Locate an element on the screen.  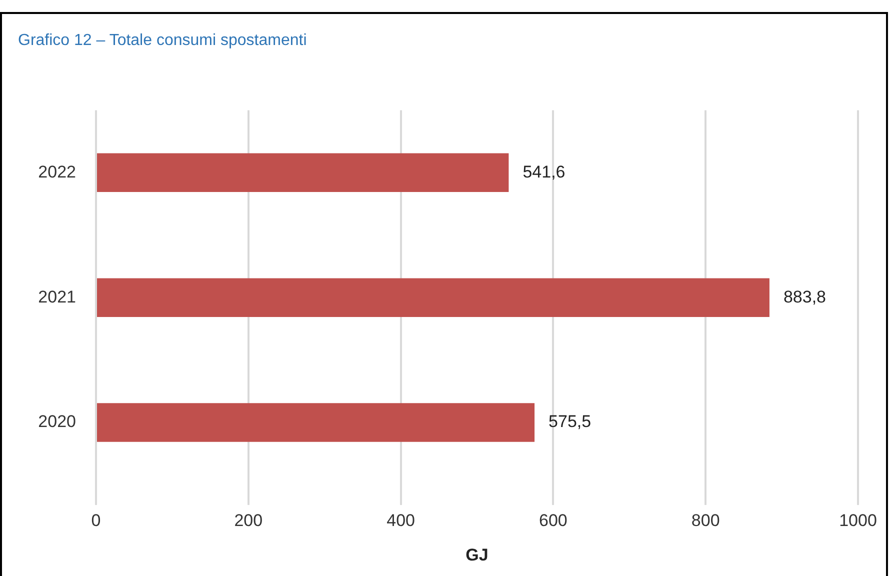
x-tick-label: 400 is located at coordinates (400, 520).